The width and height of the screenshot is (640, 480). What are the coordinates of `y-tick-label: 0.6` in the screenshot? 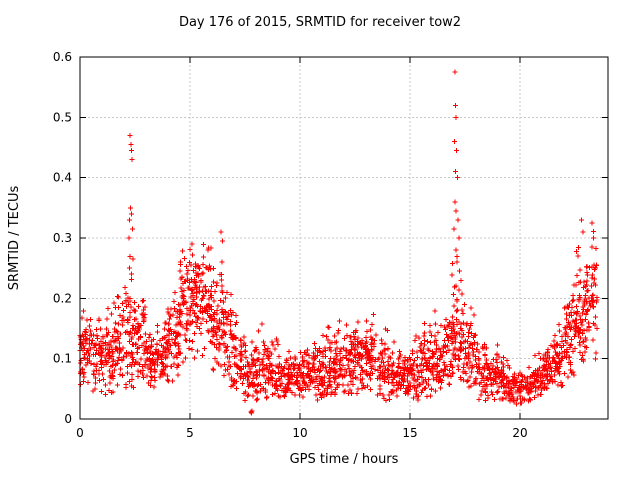 It's located at (62, 57).